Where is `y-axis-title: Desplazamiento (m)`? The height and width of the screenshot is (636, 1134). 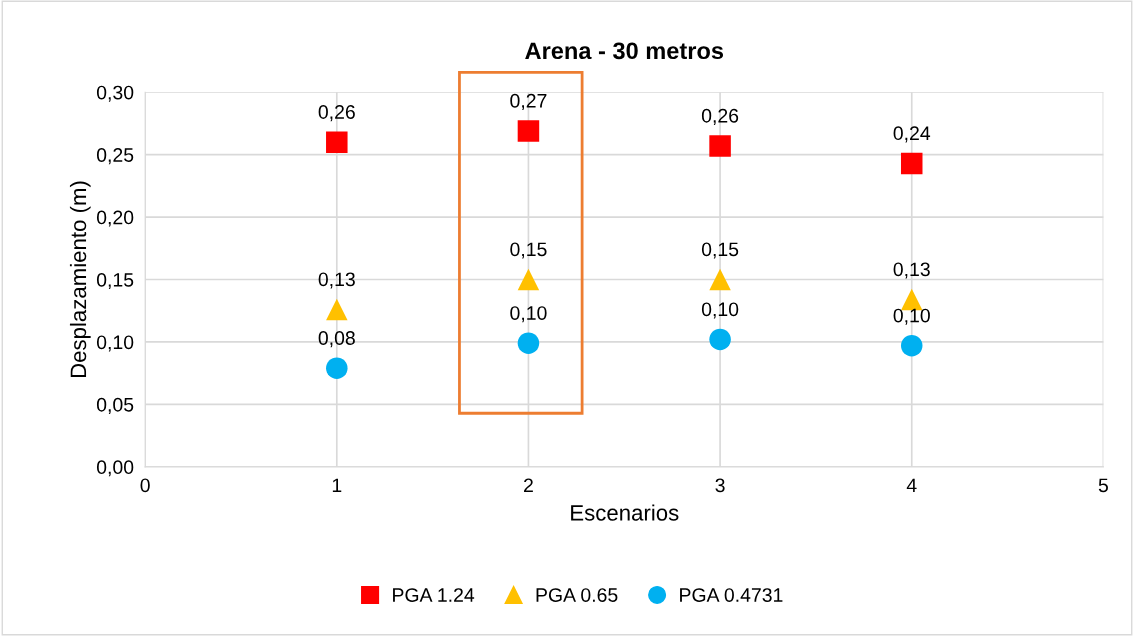
y-axis-title: Desplazamiento (m) is located at coordinates (80, 279).